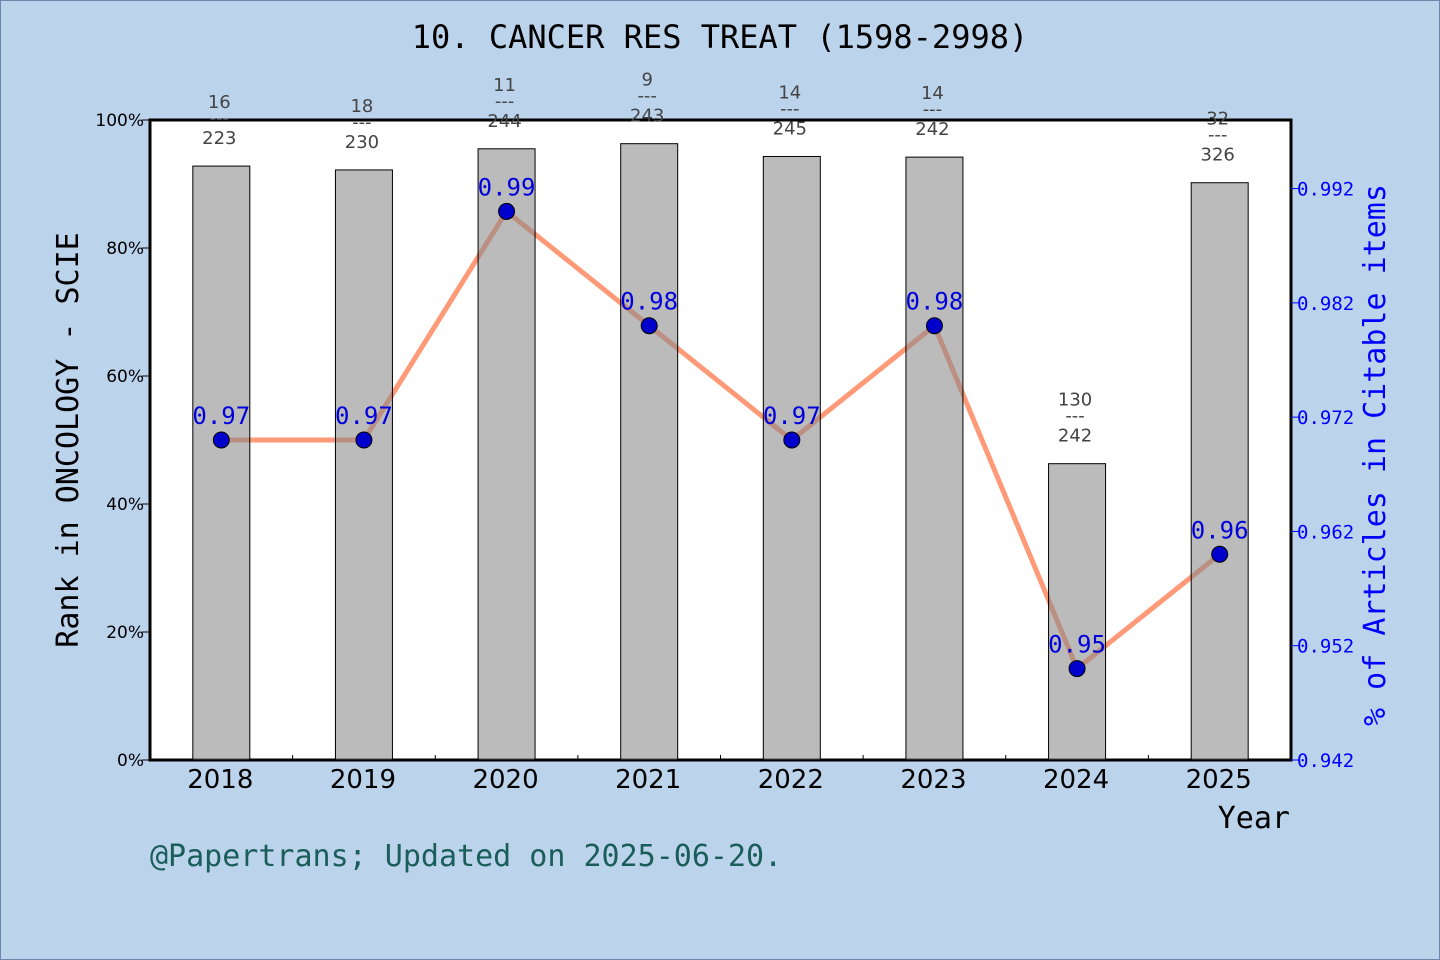  What do you see at coordinates (1325, 418) in the screenshot?
I see `y2-tick-label: 0.972` at bounding box center [1325, 418].